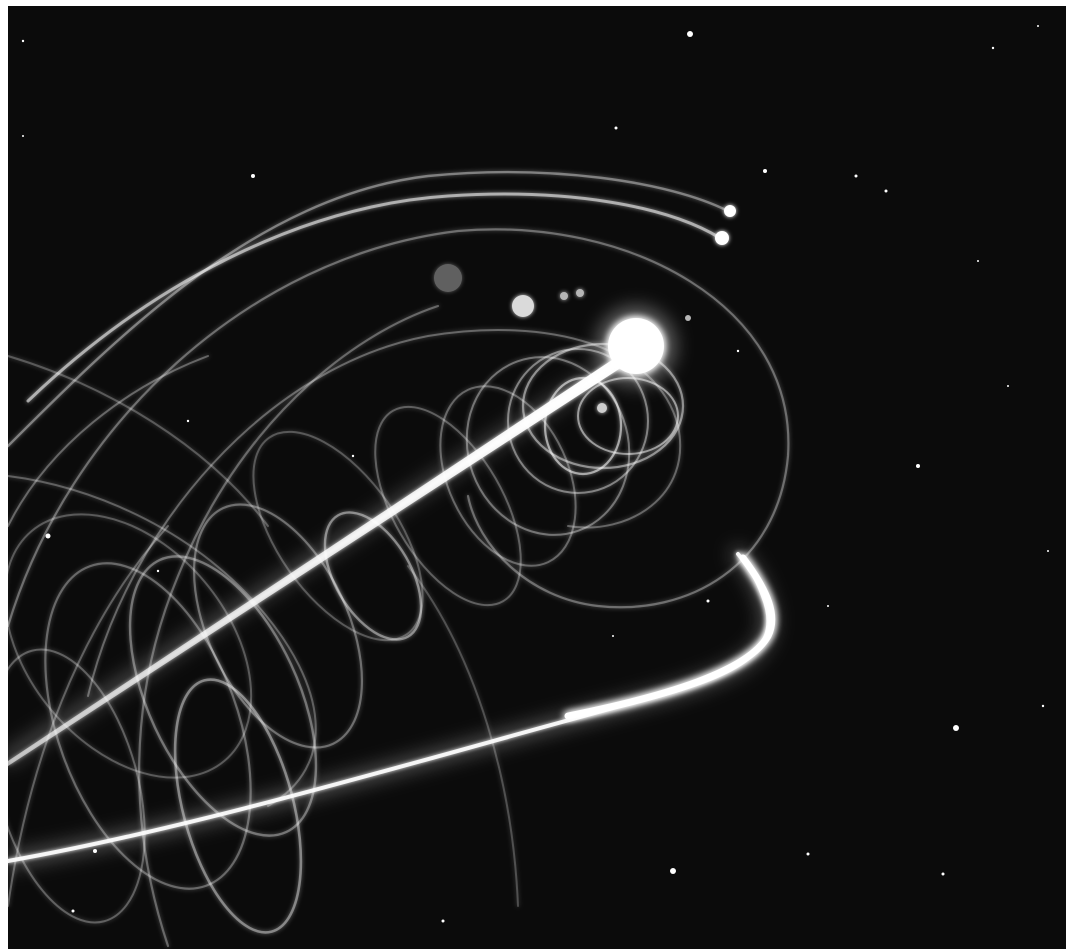 The image size is (1066, 949). I want to click on central-body, so click(636, 346).